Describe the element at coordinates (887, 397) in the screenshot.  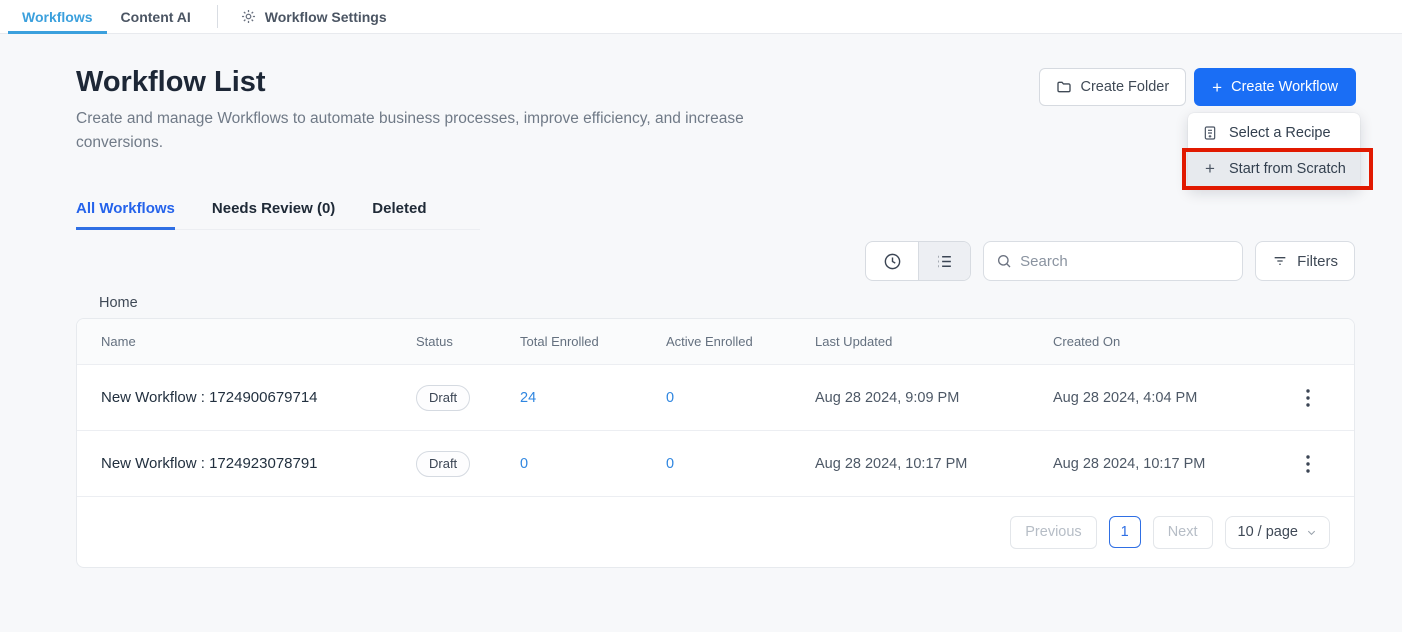
I see `last-updated-value: Aug 28 2024, 9:09 PM` at that location.